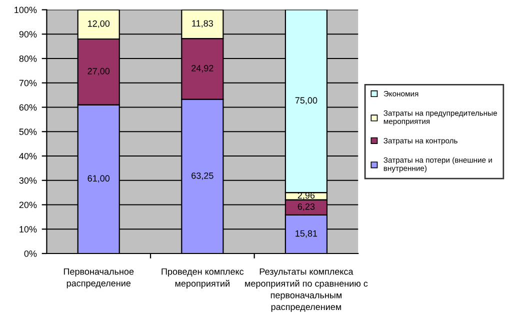 Image resolution: width=519 pixels, height=325 pixels. Describe the element at coordinates (306, 101) in the screenshot. I see `data-label: 75,00` at that location.